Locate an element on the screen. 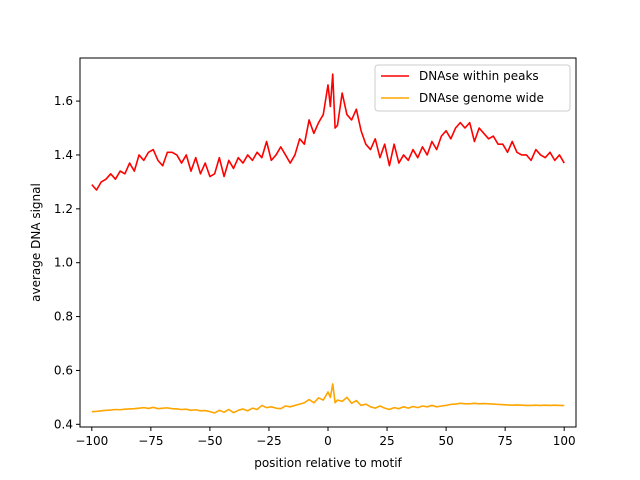 Image resolution: width=640 pixels, height=480 pixels. y-tick-label: 0.8 is located at coordinates (63, 317).